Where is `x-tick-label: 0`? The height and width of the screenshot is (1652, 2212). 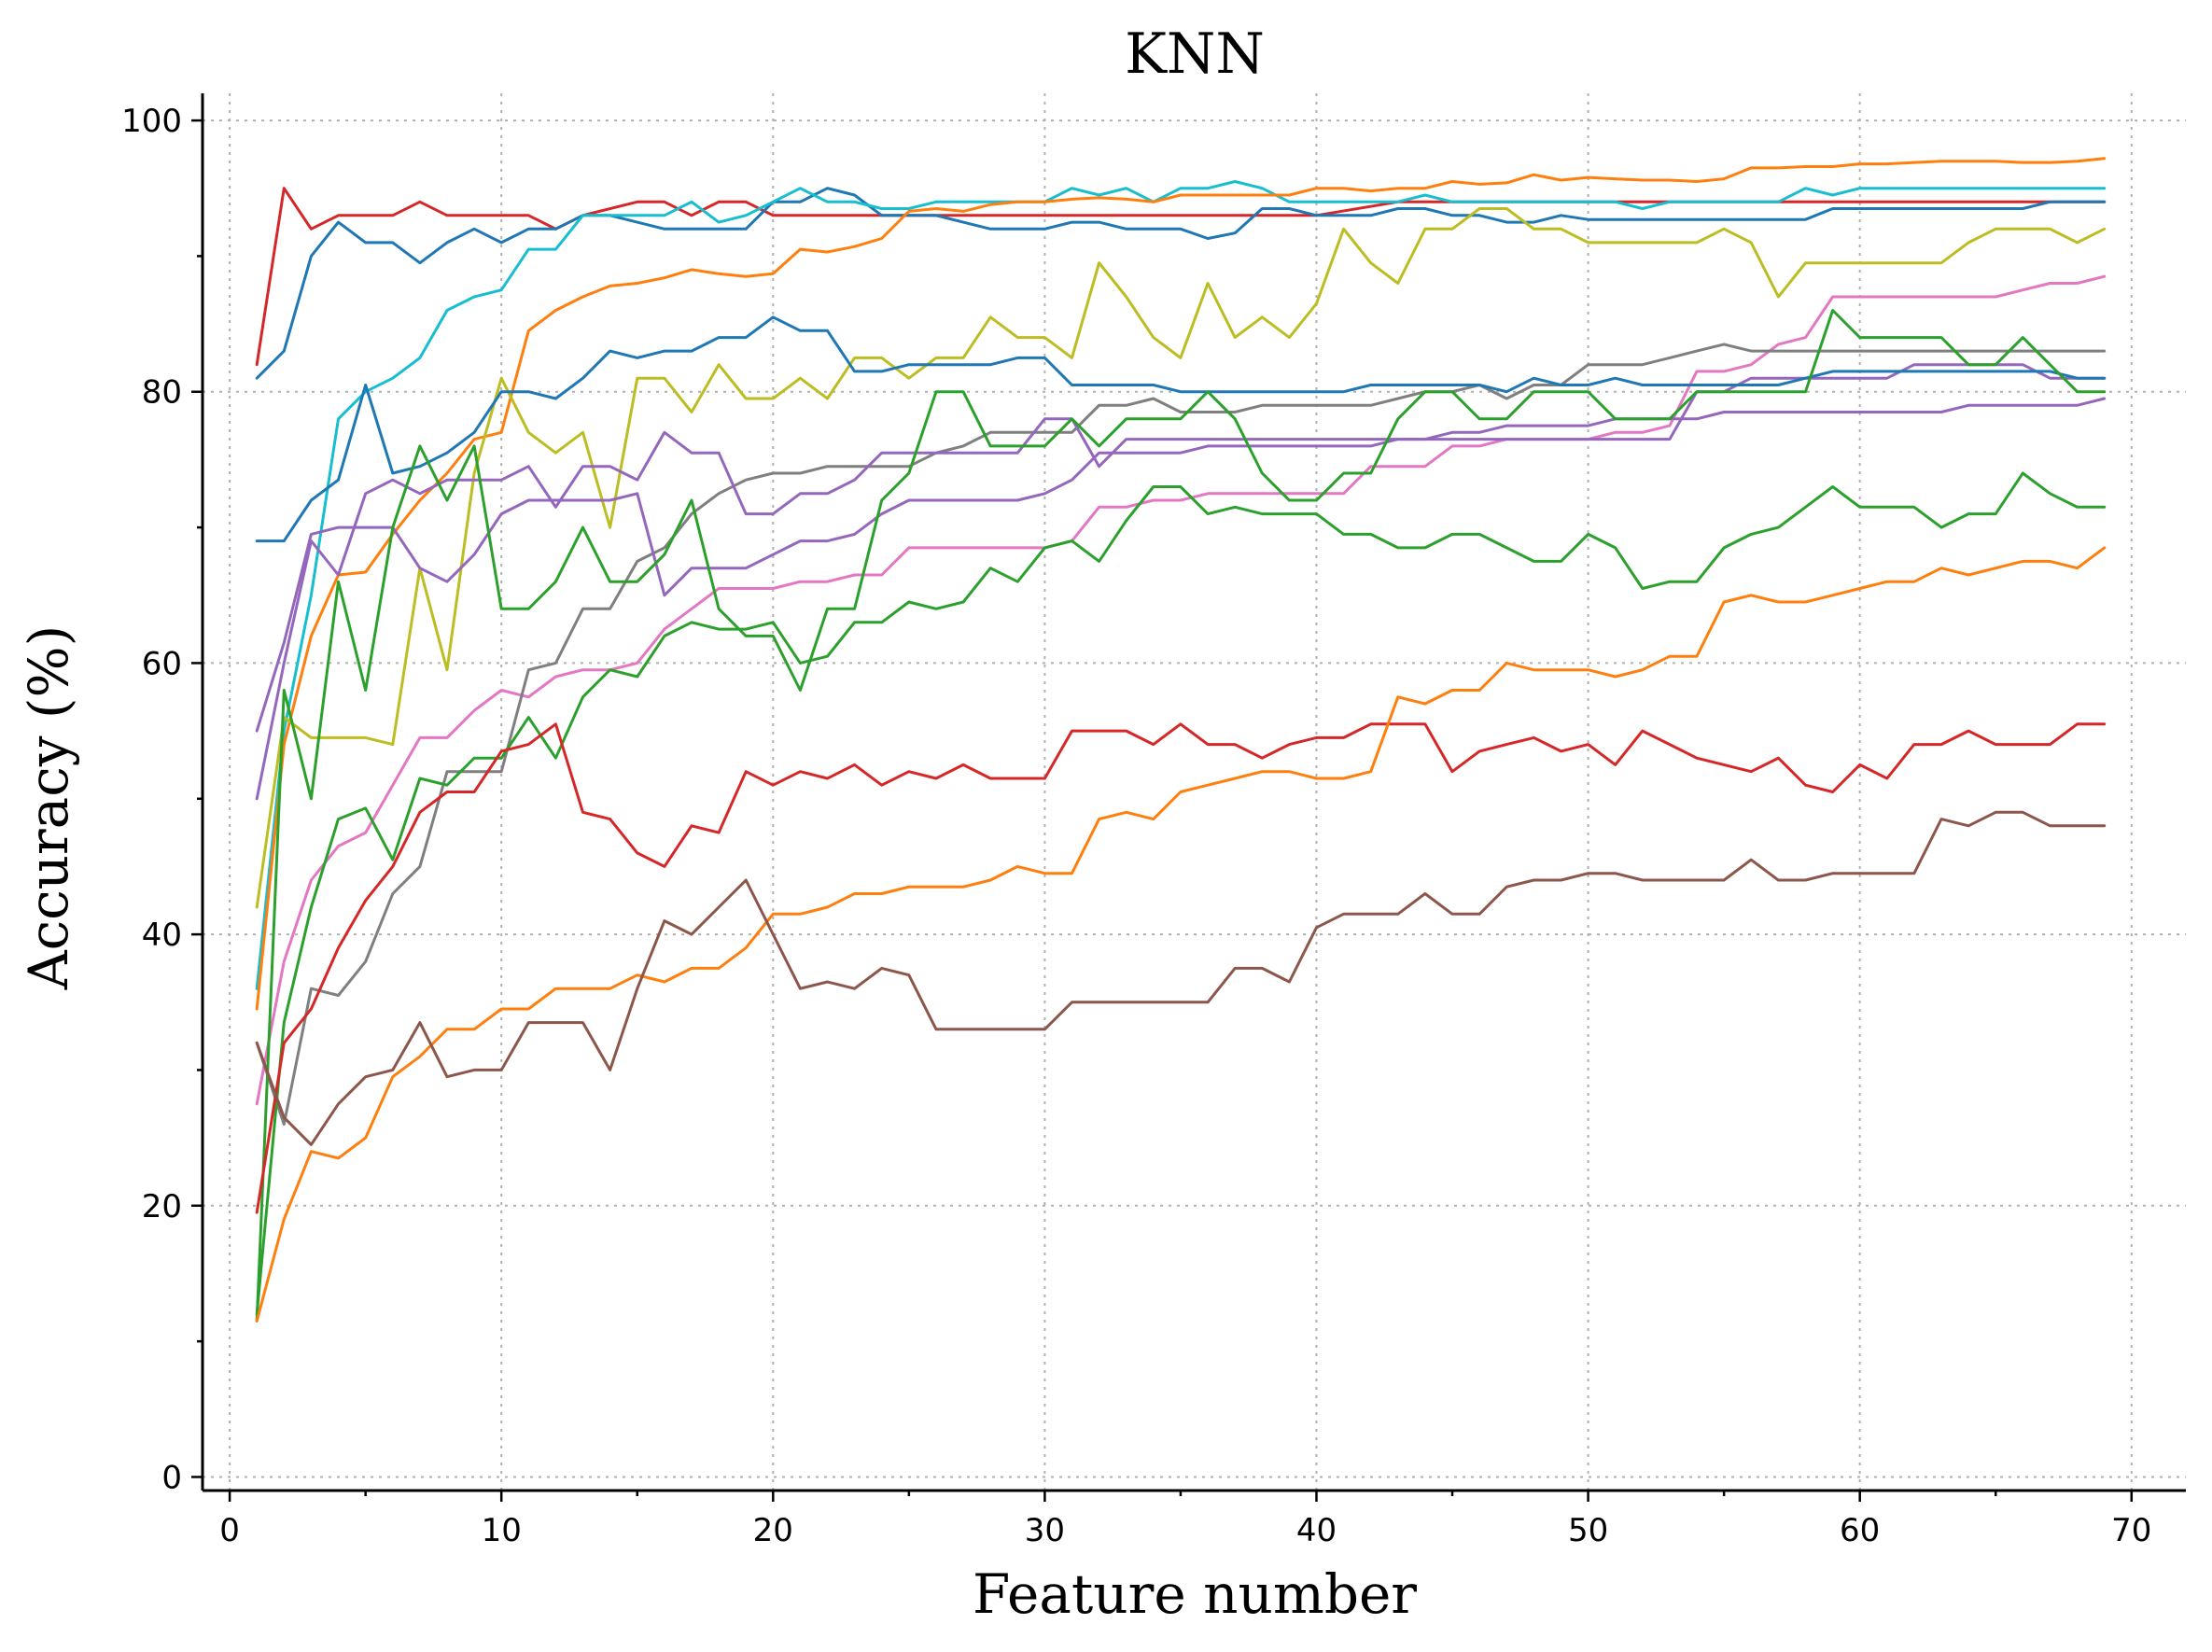
x-tick-label: 0 is located at coordinates (229, 1530).